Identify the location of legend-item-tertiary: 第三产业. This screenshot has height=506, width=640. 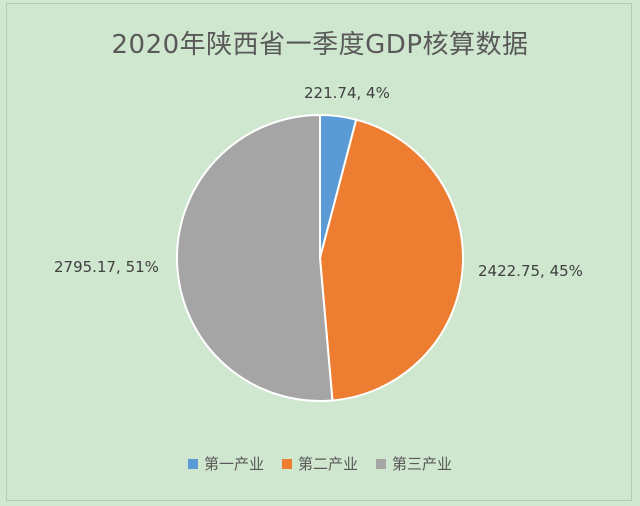
(414, 463).